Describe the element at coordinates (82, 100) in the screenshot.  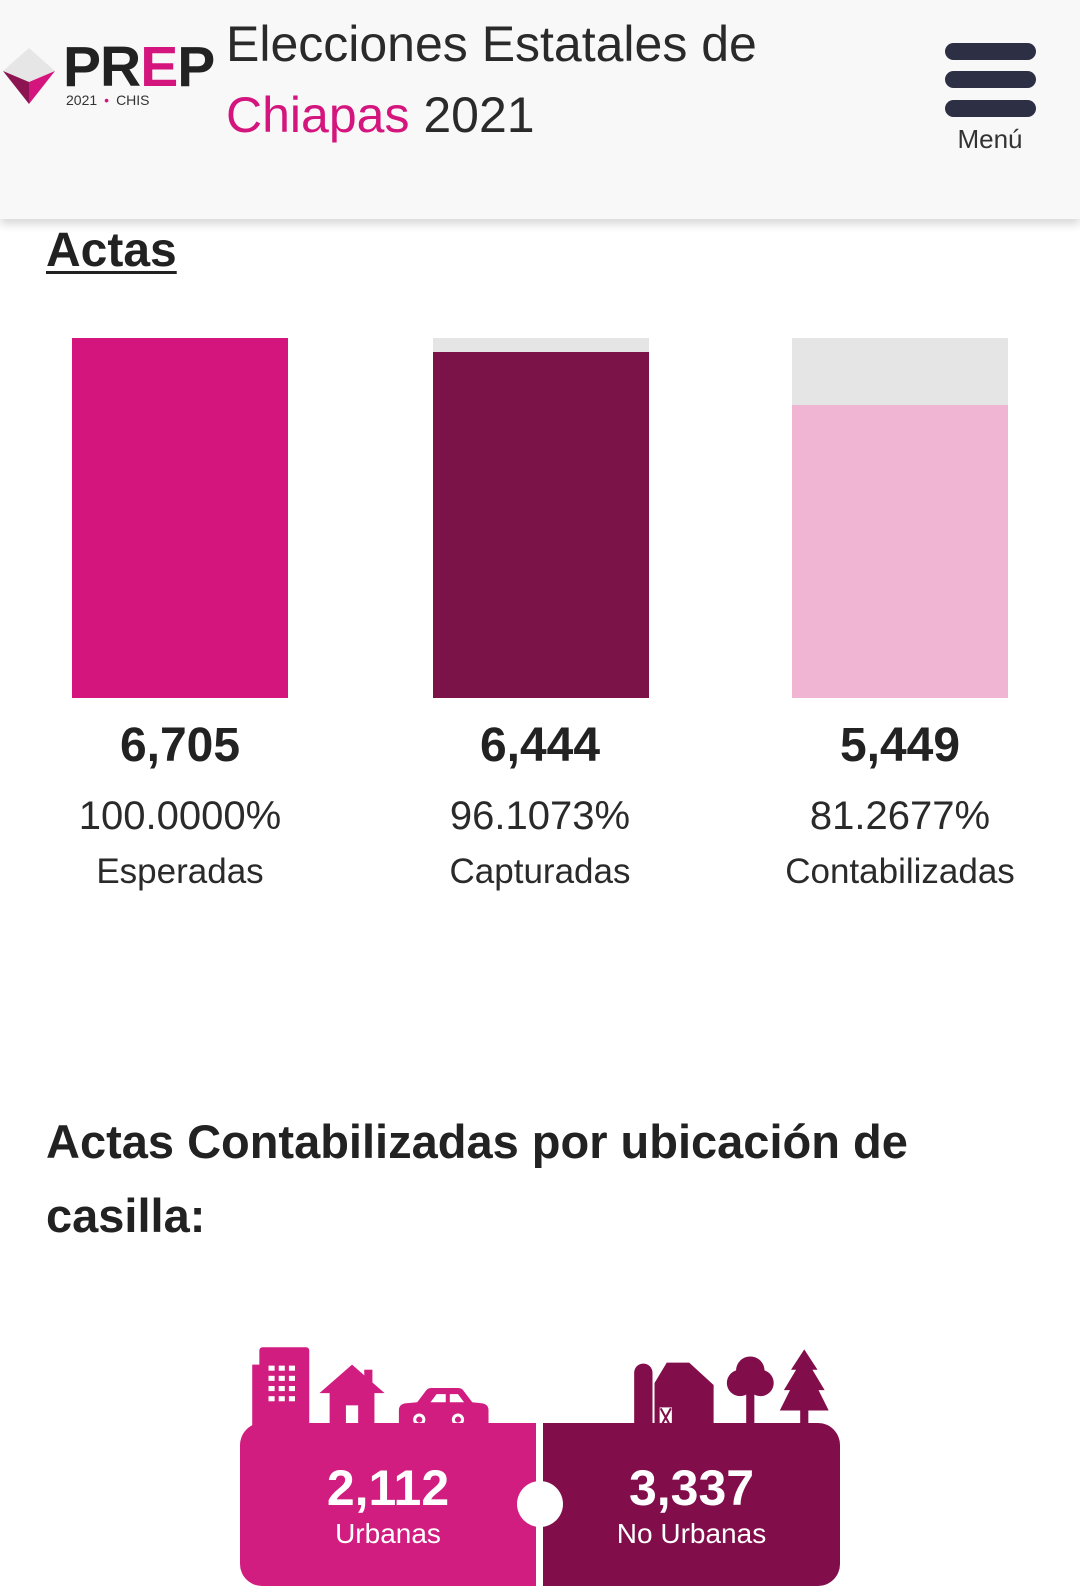
I see `tagline-year: 2021` at that location.